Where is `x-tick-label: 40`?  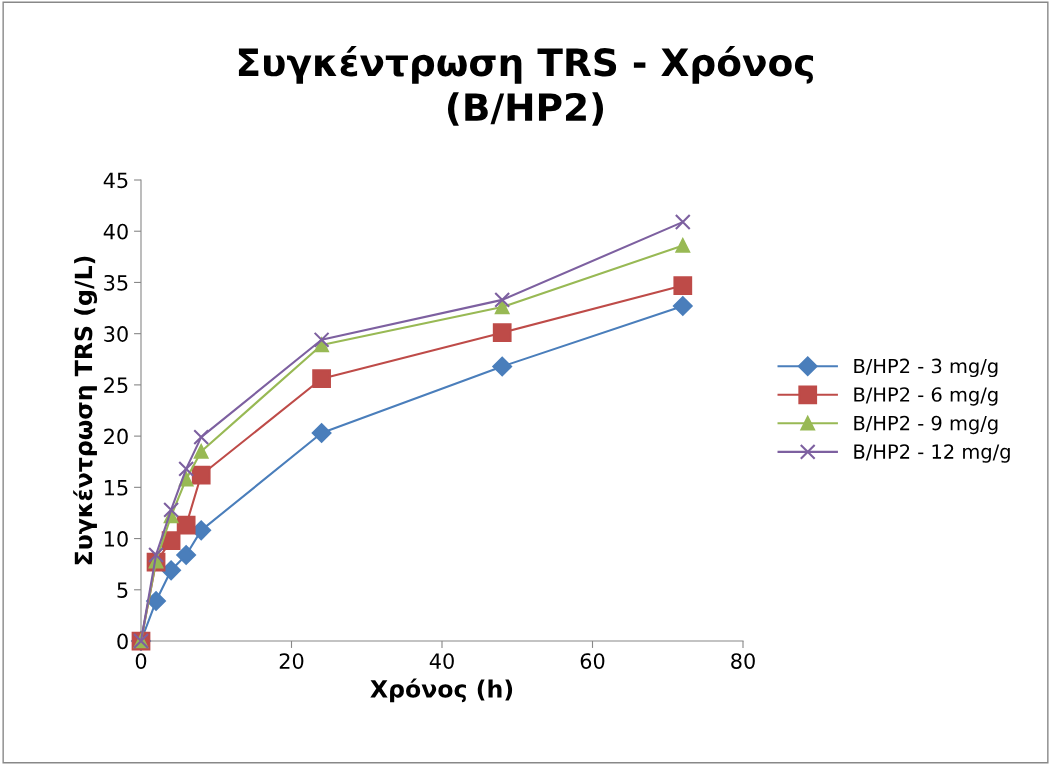
x-tick-label: 40 is located at coordinates (441, 661).